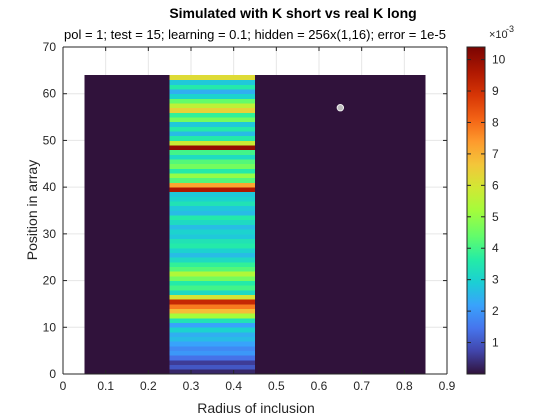  I want to click on colorbar-exponent-power: -3, so click(510, 29).